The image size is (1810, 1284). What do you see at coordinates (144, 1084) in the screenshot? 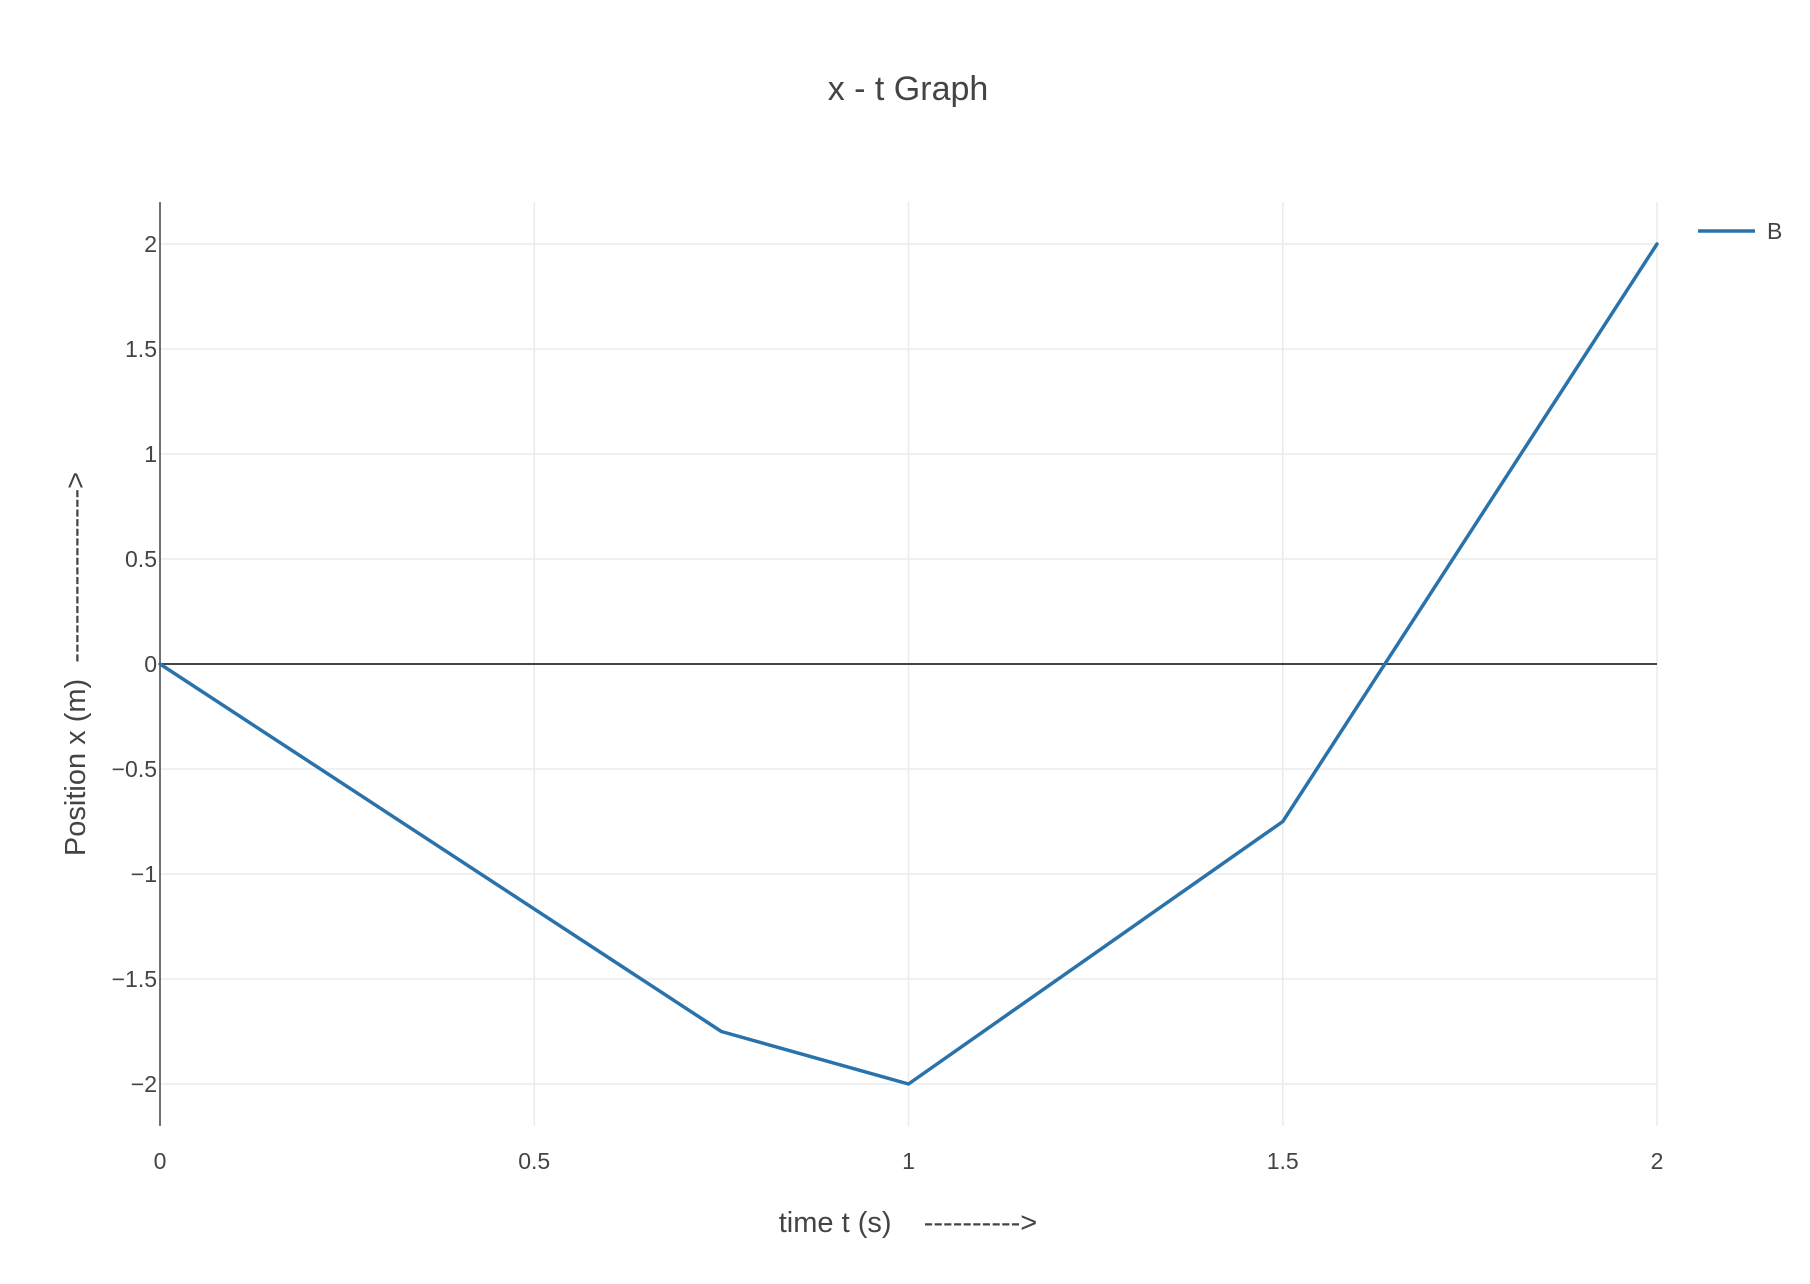
I see `y-tick-label: −2` at bounding box center [144, 1084].